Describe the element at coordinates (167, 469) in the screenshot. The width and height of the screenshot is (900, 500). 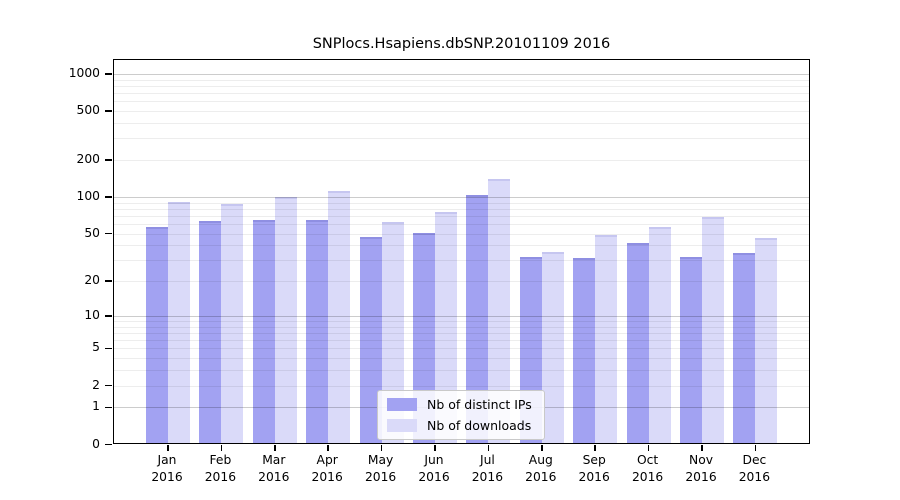
I see `x-axis-month-label-jan: Jan 2016` at that location.